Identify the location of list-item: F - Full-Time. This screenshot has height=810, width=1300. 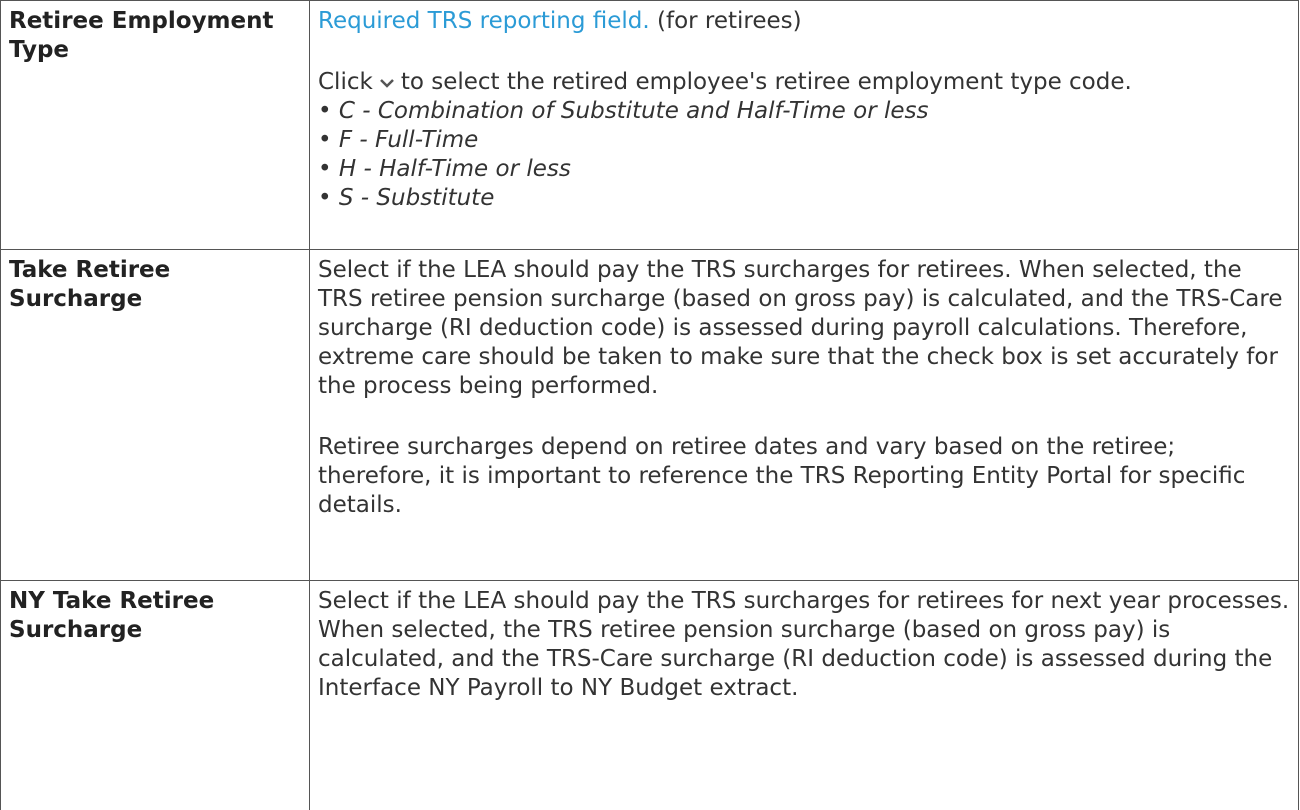
(804, 140).